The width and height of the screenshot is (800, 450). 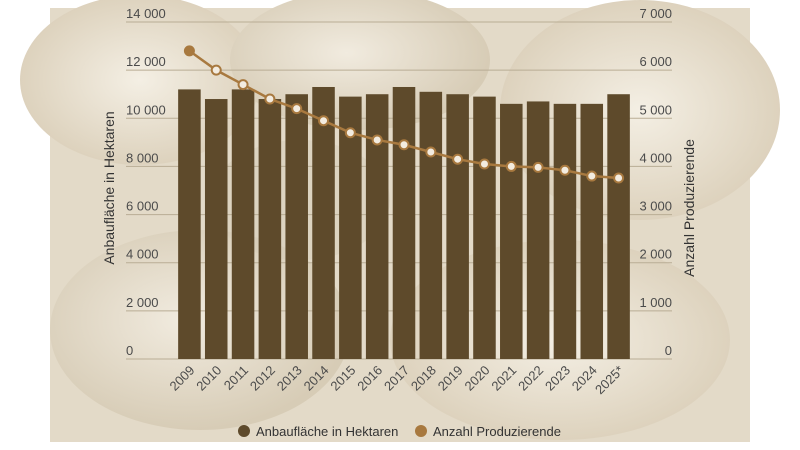 What do you see at coordinates (146, 109) in the screenshot?
I see `y-tick-left: 10 000` at bounding box center [146, 109].